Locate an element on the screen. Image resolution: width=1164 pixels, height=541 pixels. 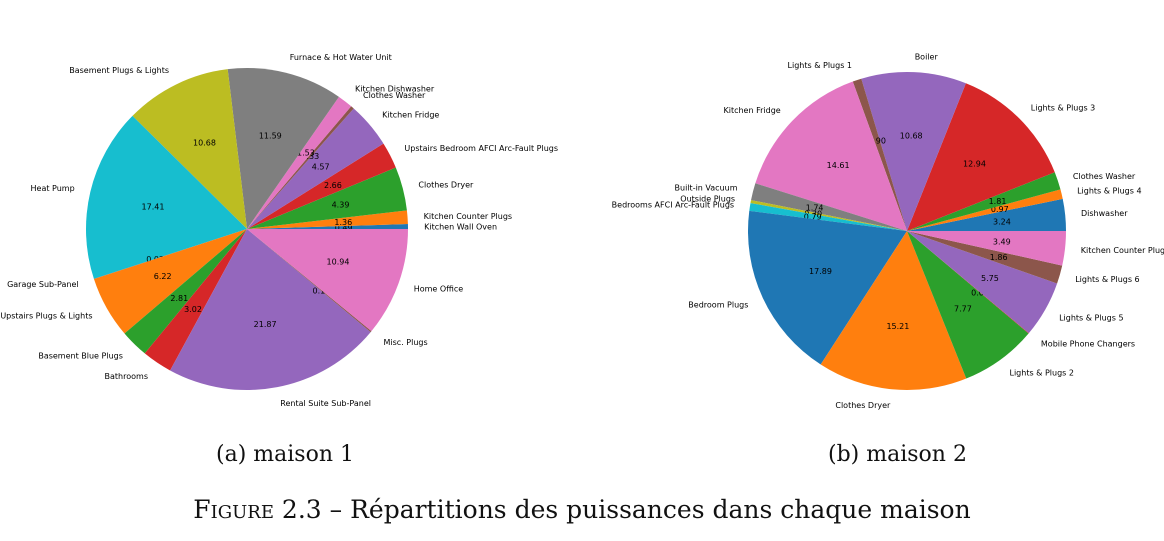
pie-slice-value: 7.77 is located at coordinates (963, 308).